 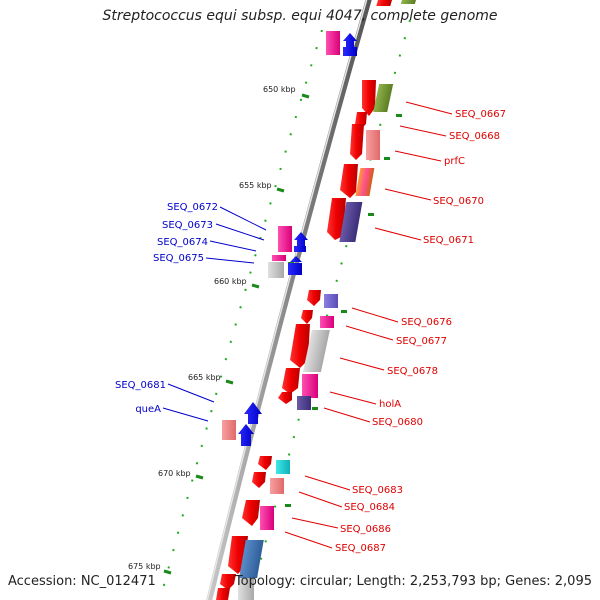 What do you see at coordinates (351, 222) in the screenshot?
I see `gene-seq-0671-feature` at bounding box center [351, 222].